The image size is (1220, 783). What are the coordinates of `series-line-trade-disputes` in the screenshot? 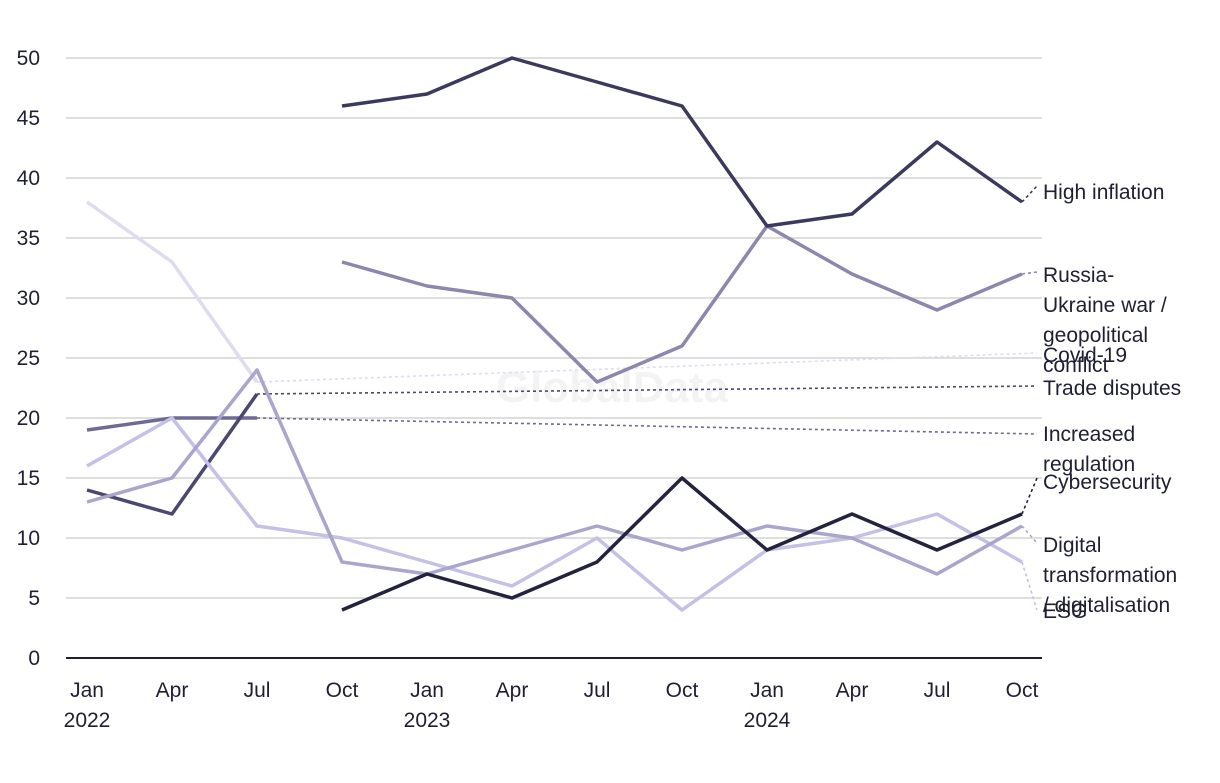 It's located at (172, 454).